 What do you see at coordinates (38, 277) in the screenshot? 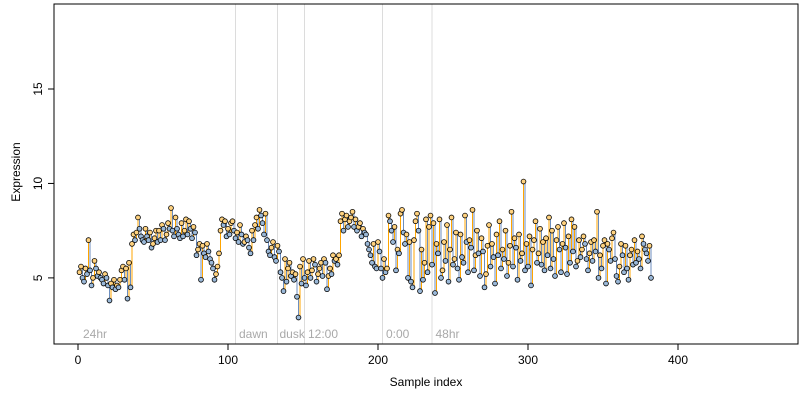
I see `y-tick-label: 5` at bounding box center [38, 277].